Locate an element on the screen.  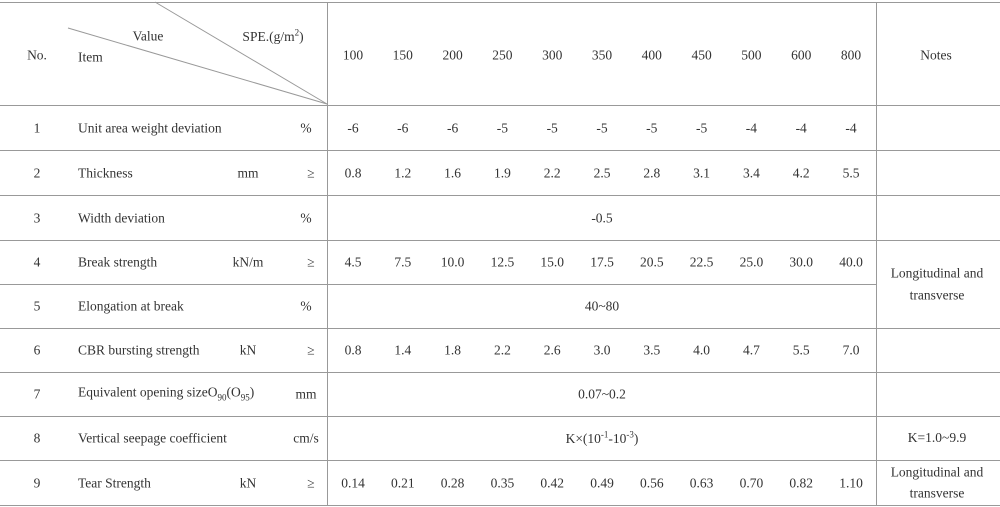
cell-value: 0.42 is located at coordinates (552, 482).